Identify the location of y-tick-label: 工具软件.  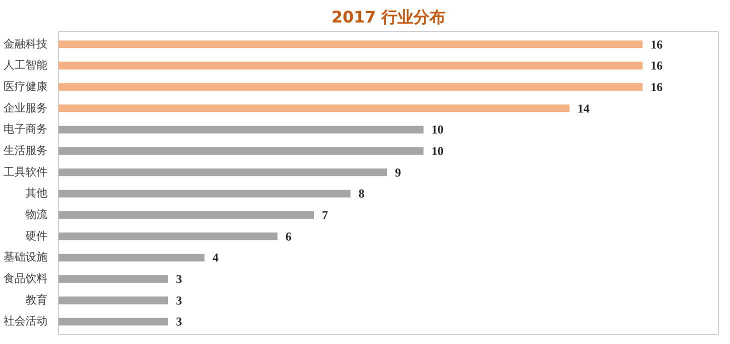
(26, 172).